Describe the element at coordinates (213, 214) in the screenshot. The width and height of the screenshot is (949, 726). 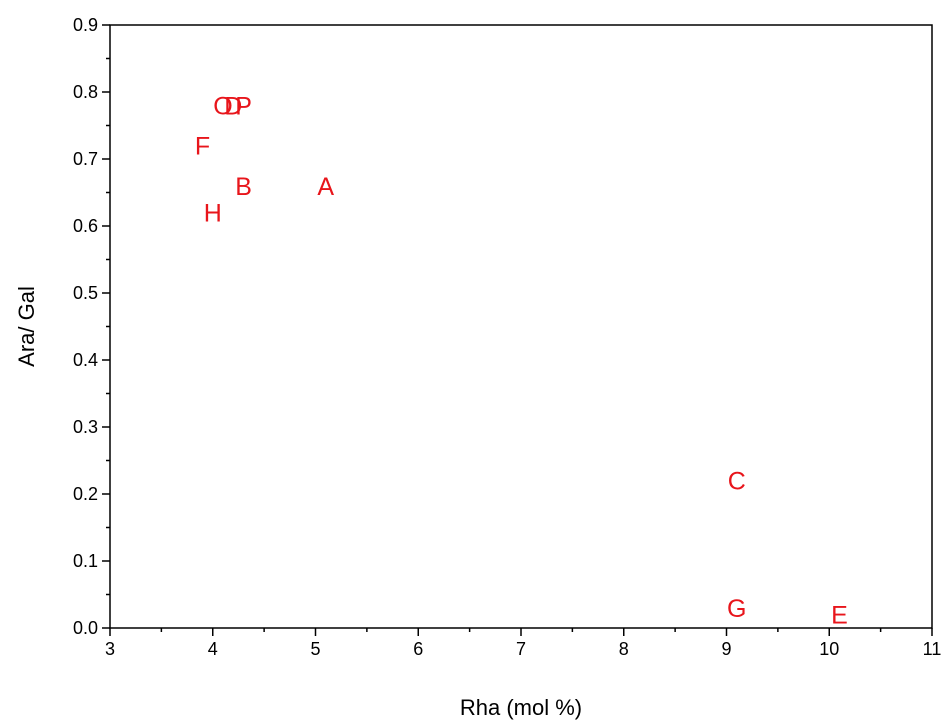
I see `data-point-h: H` at that location.